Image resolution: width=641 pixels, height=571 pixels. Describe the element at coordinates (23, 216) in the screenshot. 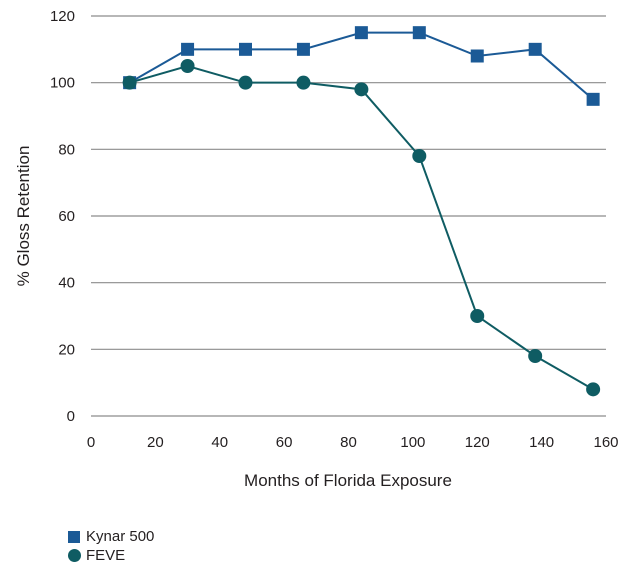

I see `y-axis-title: % Gloss Retention` at that location.